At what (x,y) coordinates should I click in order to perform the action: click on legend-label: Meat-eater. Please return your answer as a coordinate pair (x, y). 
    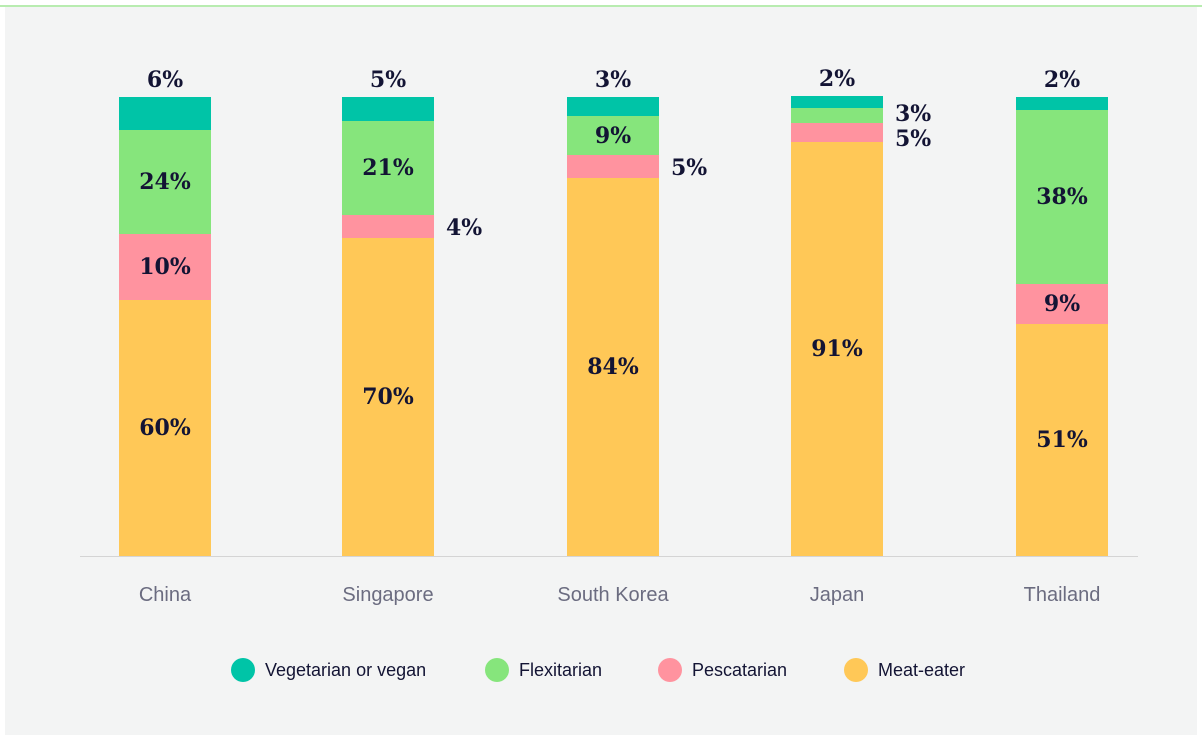
    Looking at the image, I should click on (922, 669).